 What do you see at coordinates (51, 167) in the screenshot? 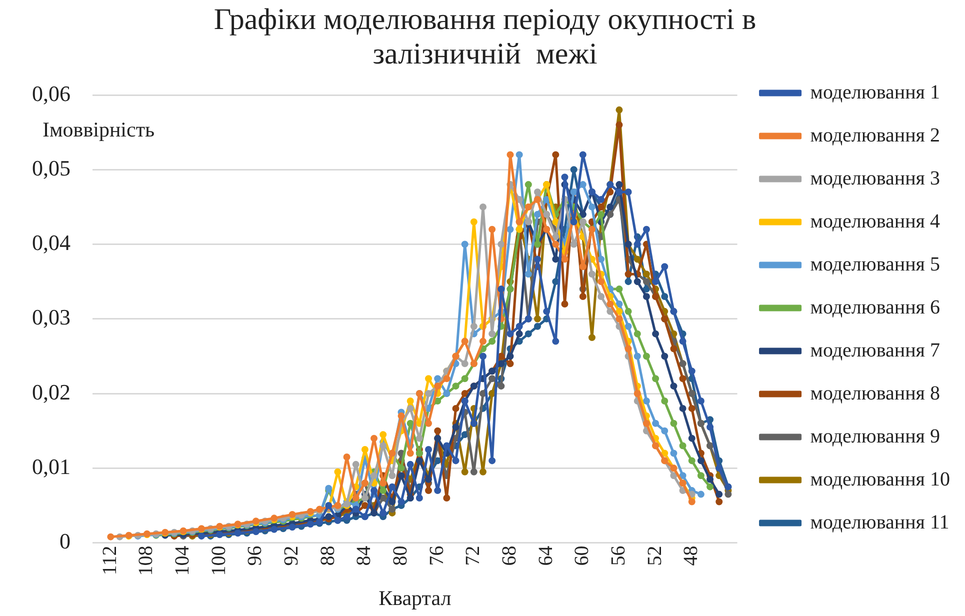
I see `y-tick-label: 0,05` at bounding box center [51, 167].